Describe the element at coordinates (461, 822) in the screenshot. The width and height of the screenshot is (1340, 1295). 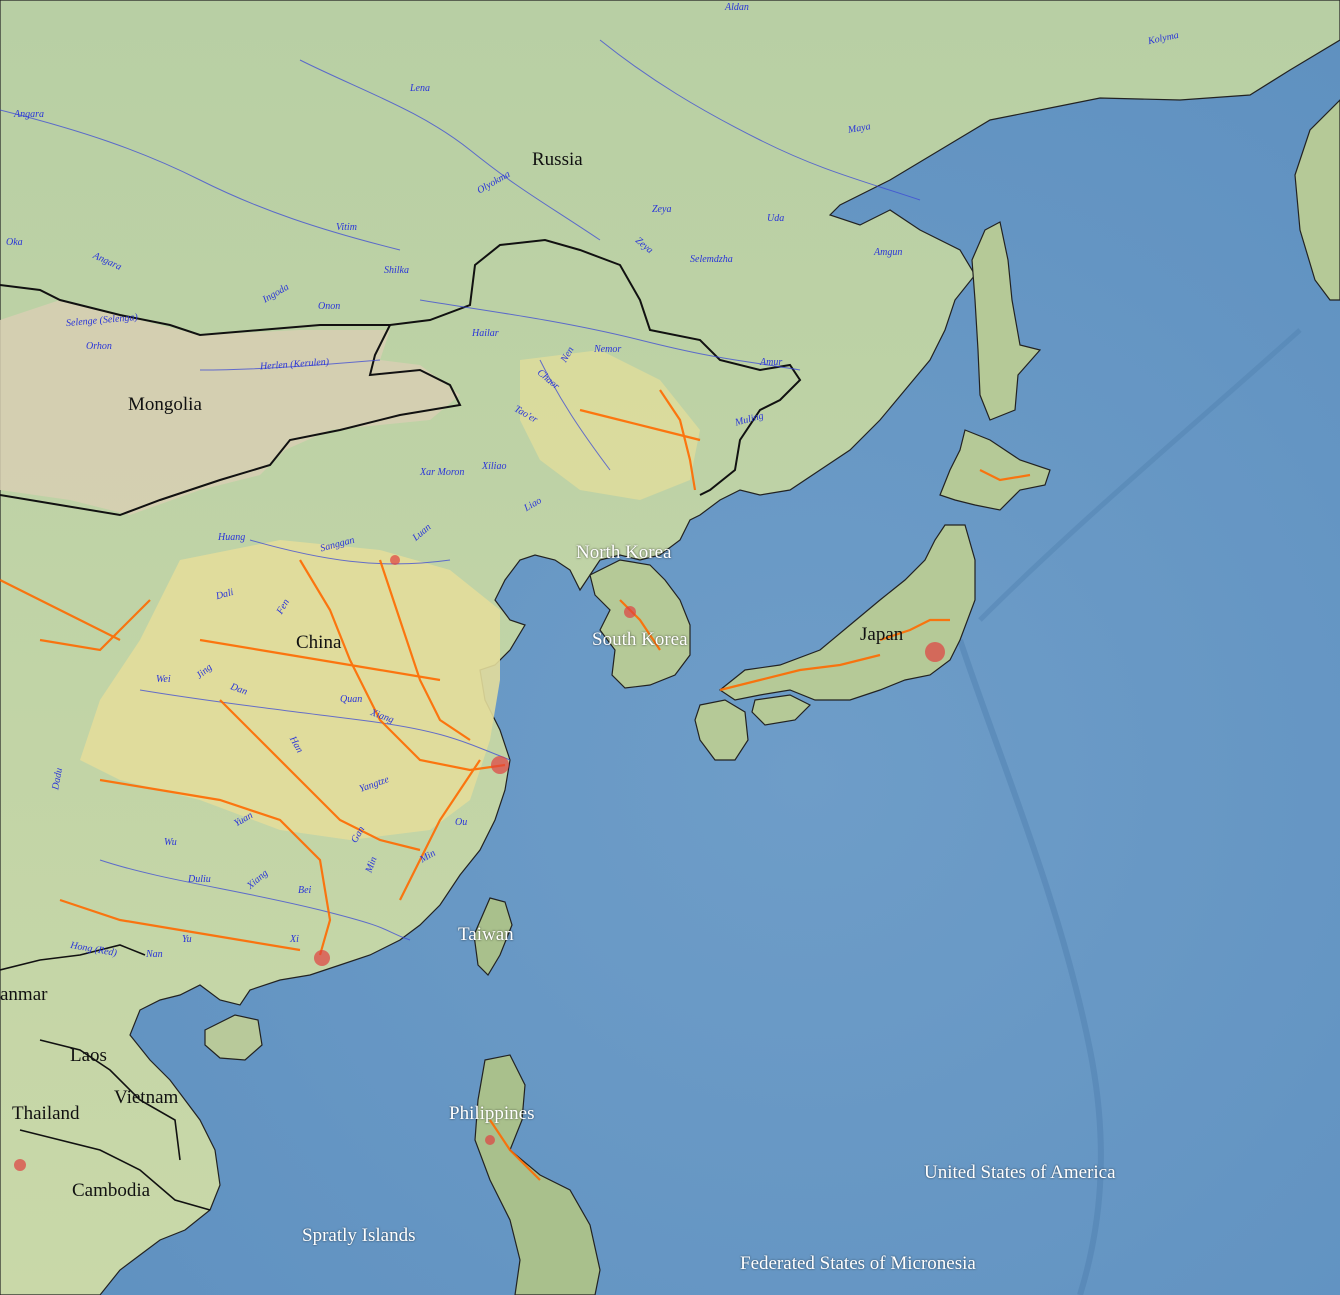
I see `river-label: Ou` at that location.